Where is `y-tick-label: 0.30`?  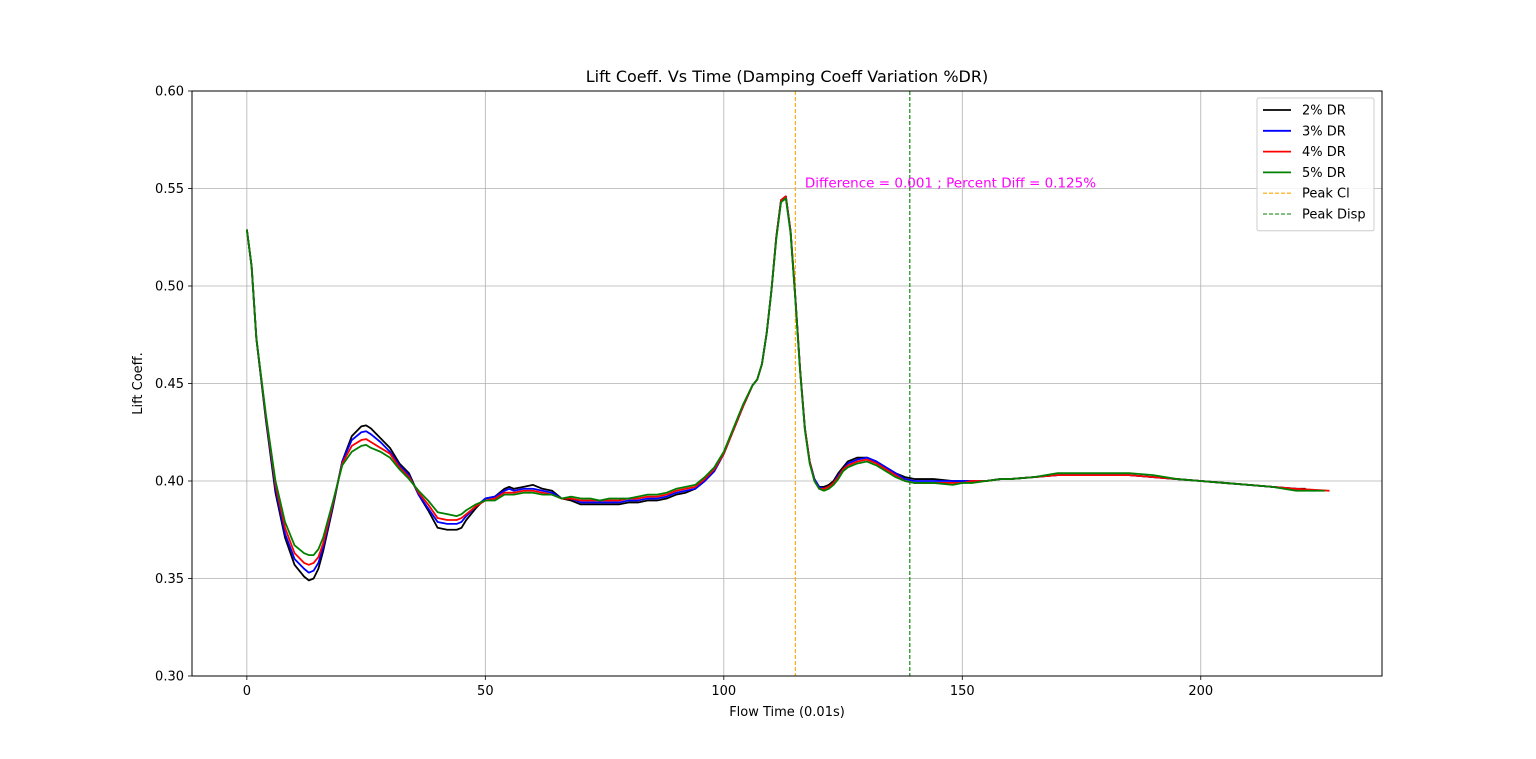 y-tick-label: 0.30 is located at coordinates (169, 677).